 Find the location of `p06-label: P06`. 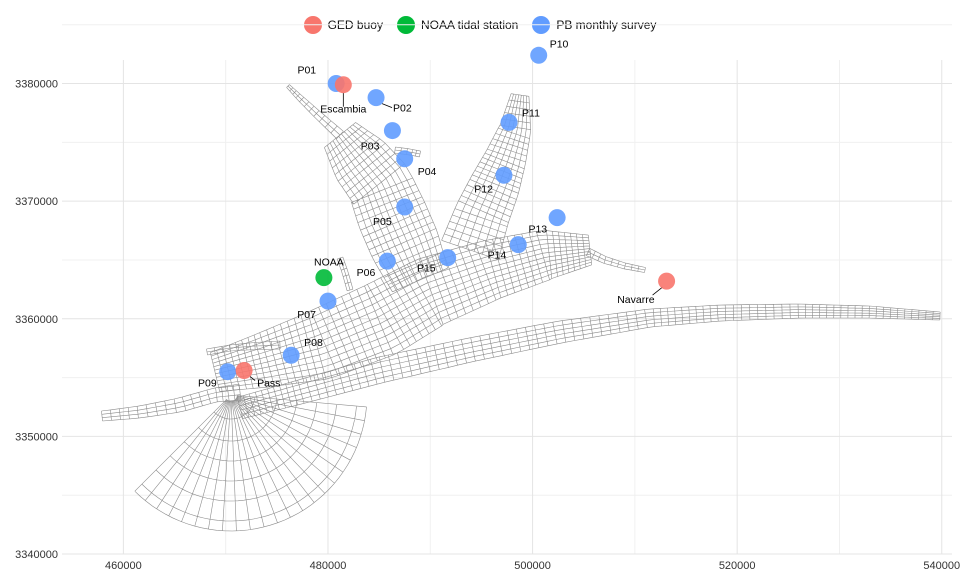

p06-label: P06 is located at coordinates (366, 273).